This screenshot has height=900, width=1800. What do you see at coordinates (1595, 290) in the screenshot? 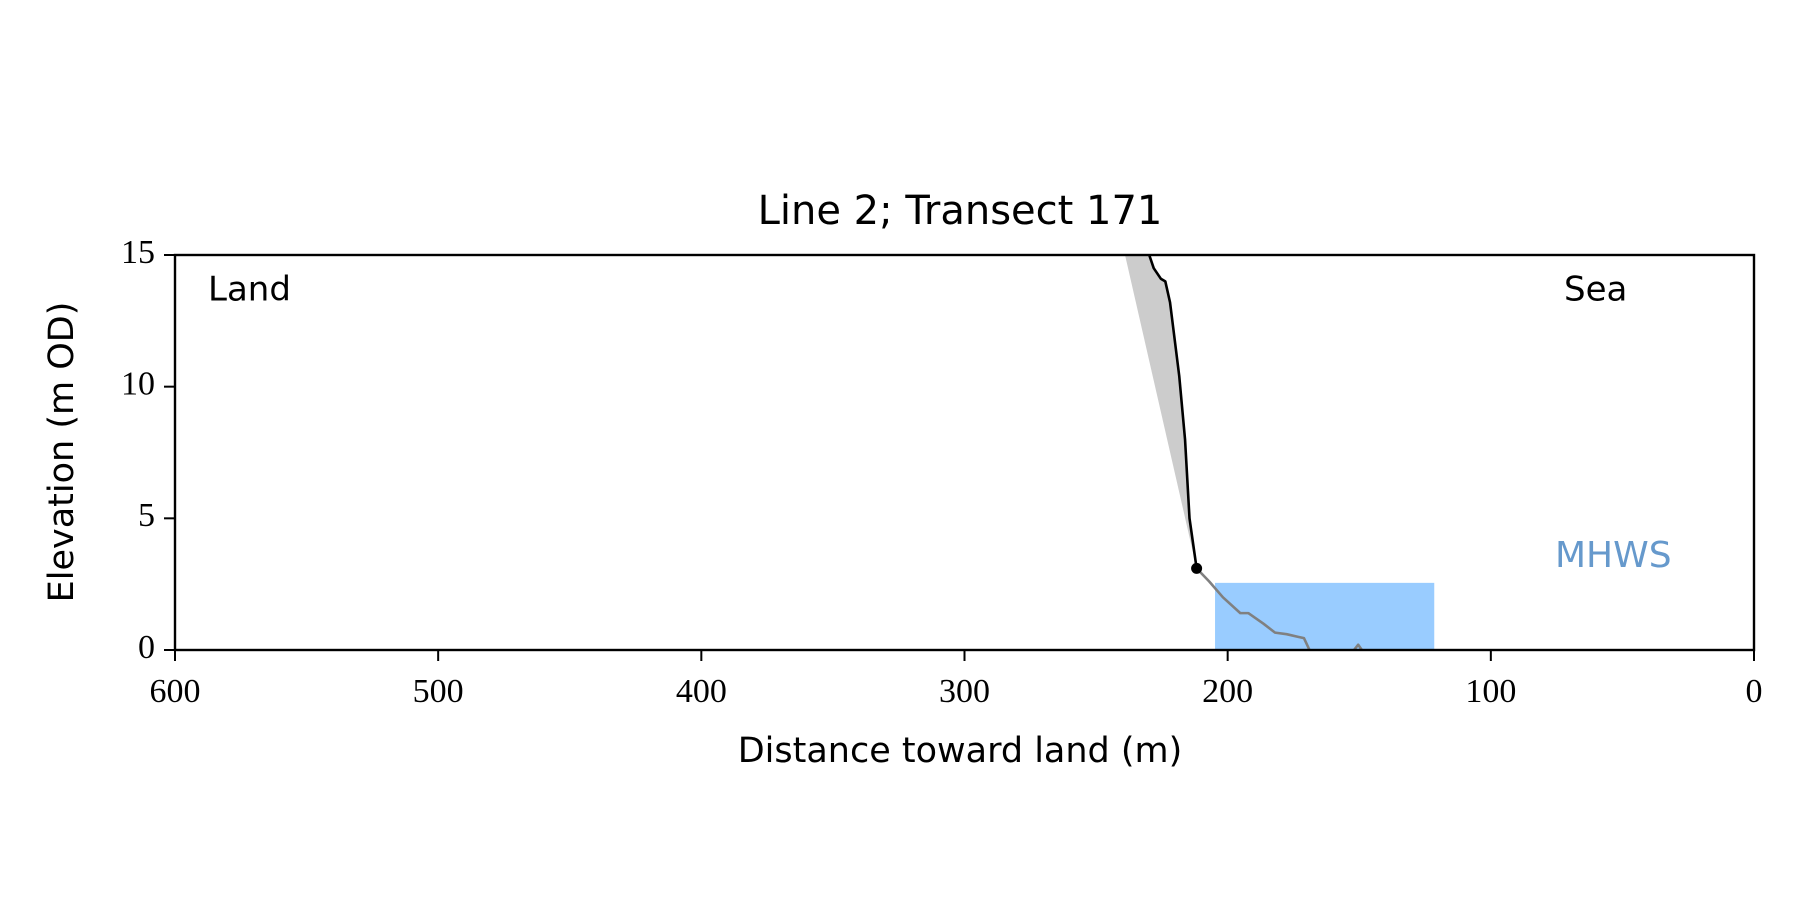
I see `annotation: Sea` at bounding box center [1595, 290].